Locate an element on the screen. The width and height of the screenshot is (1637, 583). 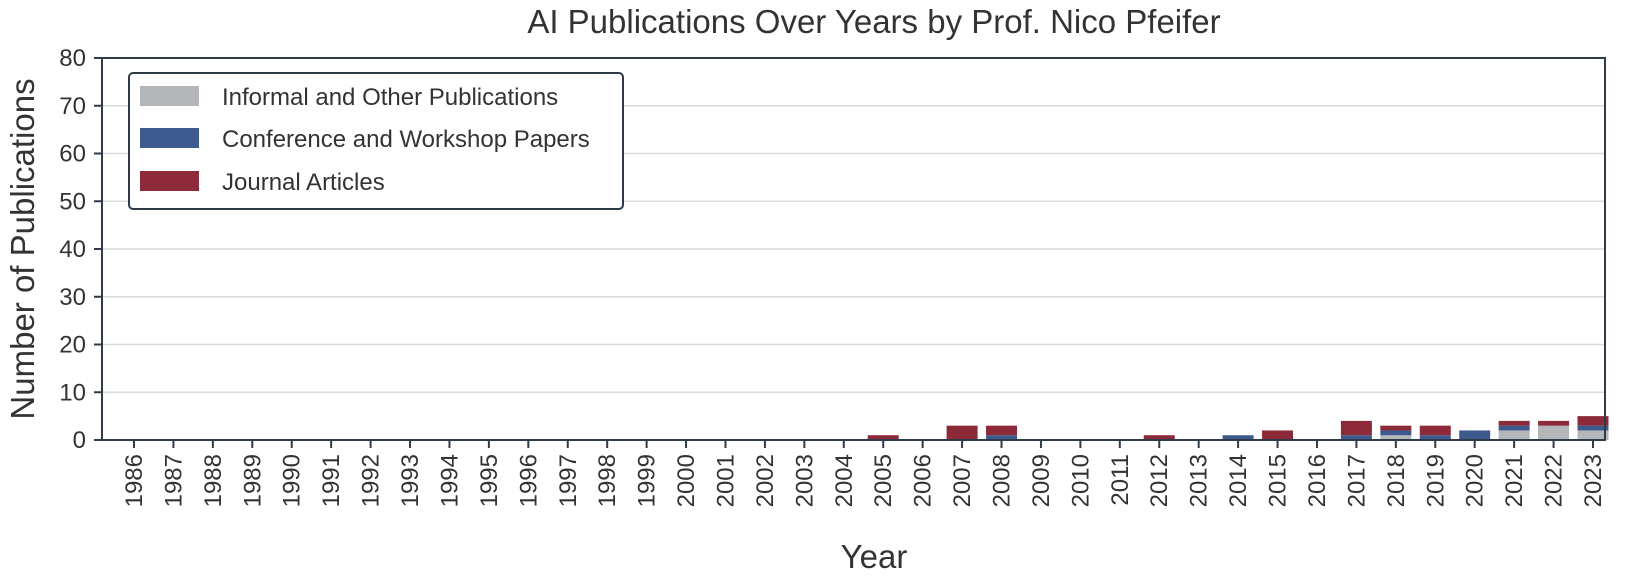
x-tick-label: 2011 is located at coordinates (1120, 480).